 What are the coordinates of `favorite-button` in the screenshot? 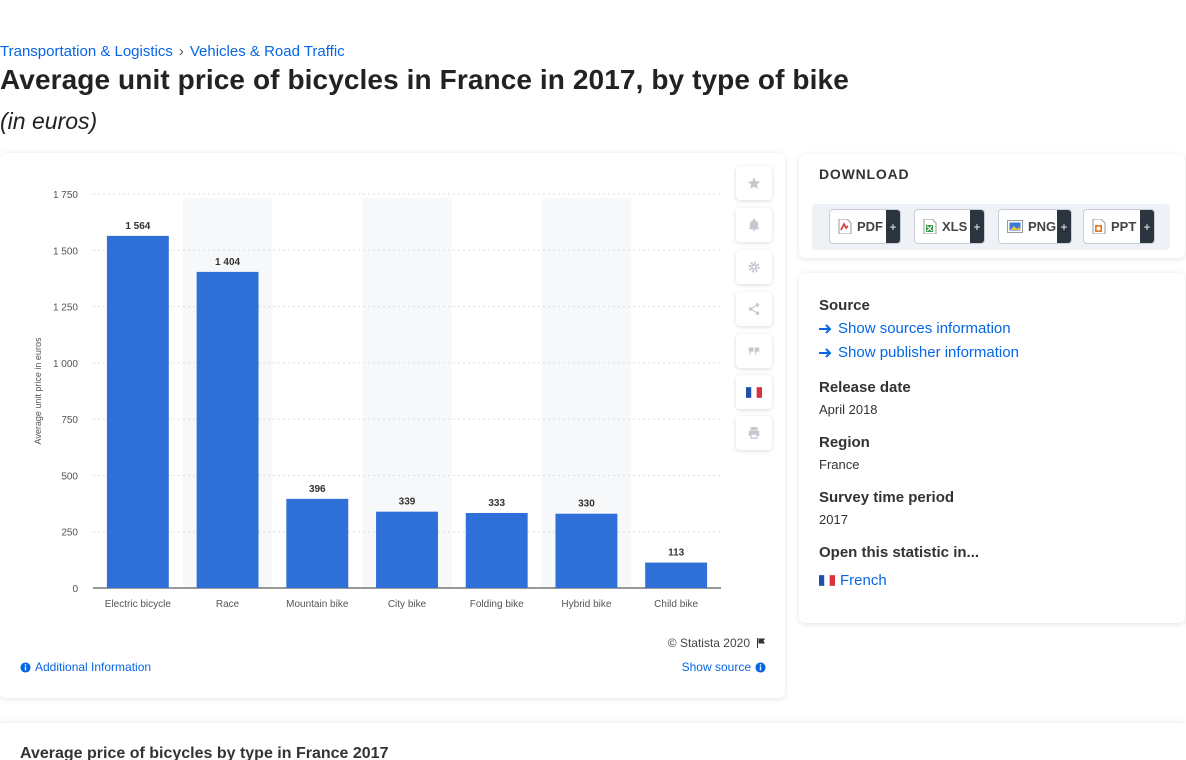 It's located at (754, 183).